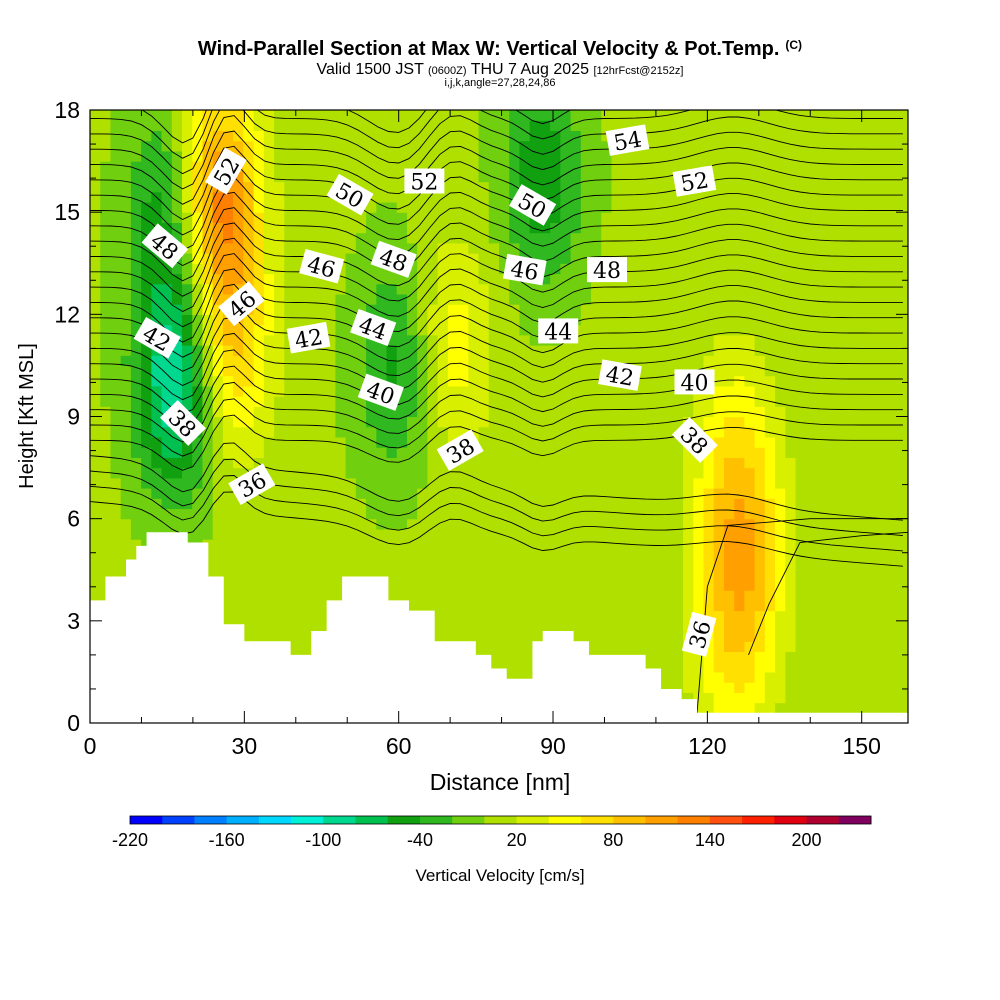  What do you see at coordinates (620, 375) in the screenshot?
I see `contour-label: 42` at bounding box center [620, 375].